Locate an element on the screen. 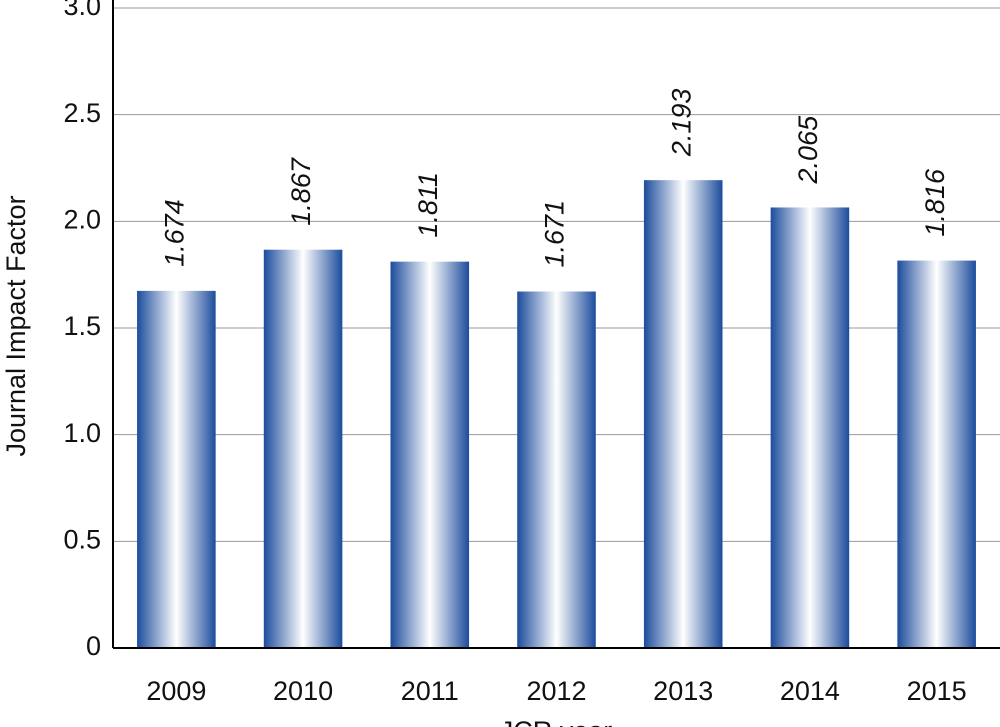 Image resolution: width=1000 pixels, height=727 pixels. value-label: 2.193 is located at coordinates (681, 123).